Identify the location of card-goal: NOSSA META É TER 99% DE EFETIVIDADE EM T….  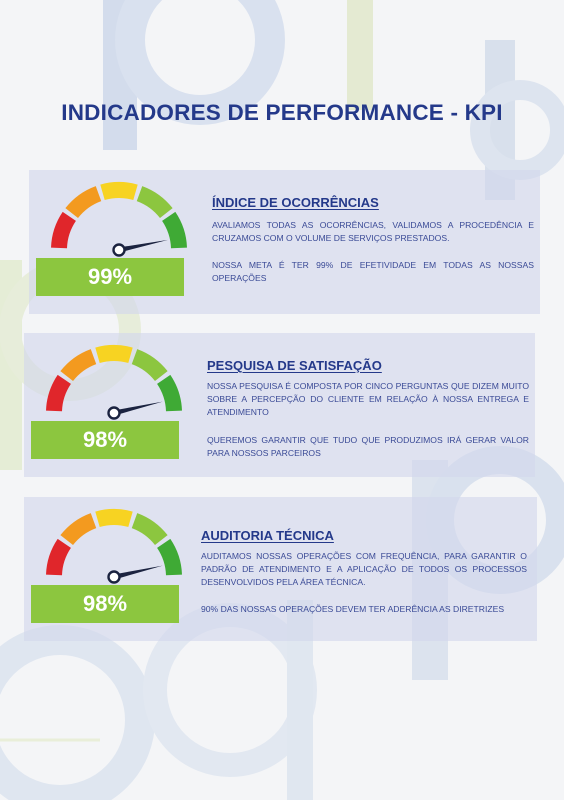
(373, 271).